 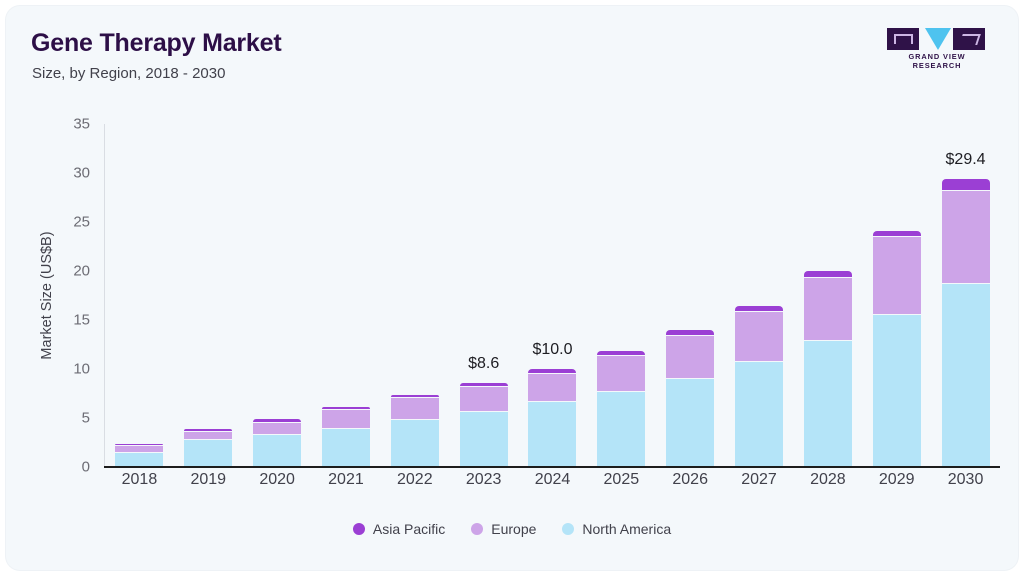 What do you see at coordinates (139, 306) in the screenshot?
I see `bar-column: 2018` at bounding box center [139, 306].